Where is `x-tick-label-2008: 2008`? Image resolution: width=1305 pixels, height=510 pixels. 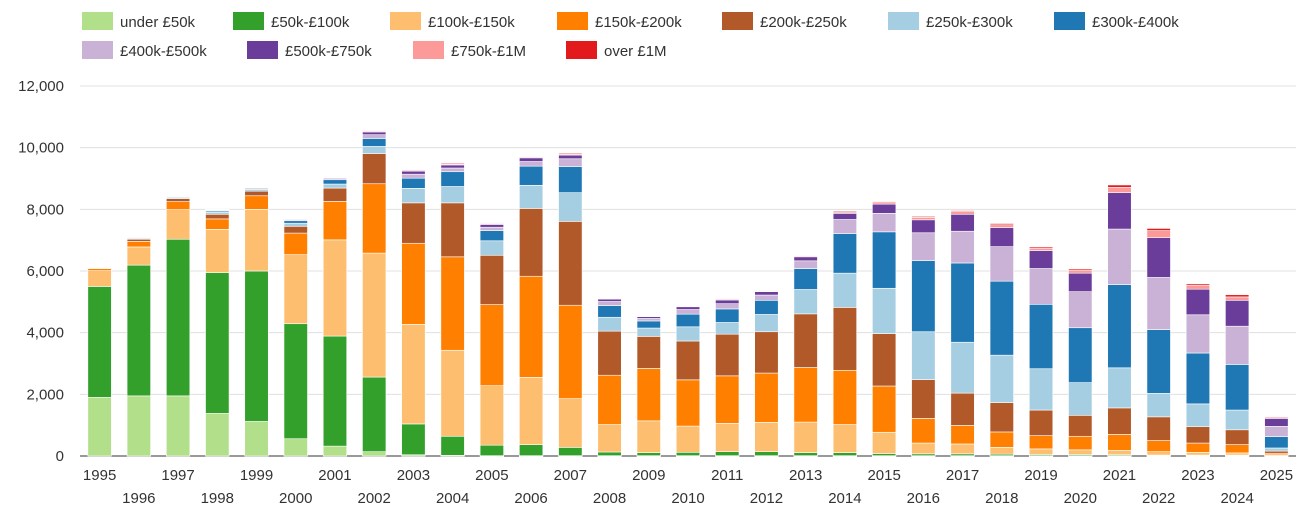
x-tick-label-2008: 2008 is located at coordinates (609, 498).